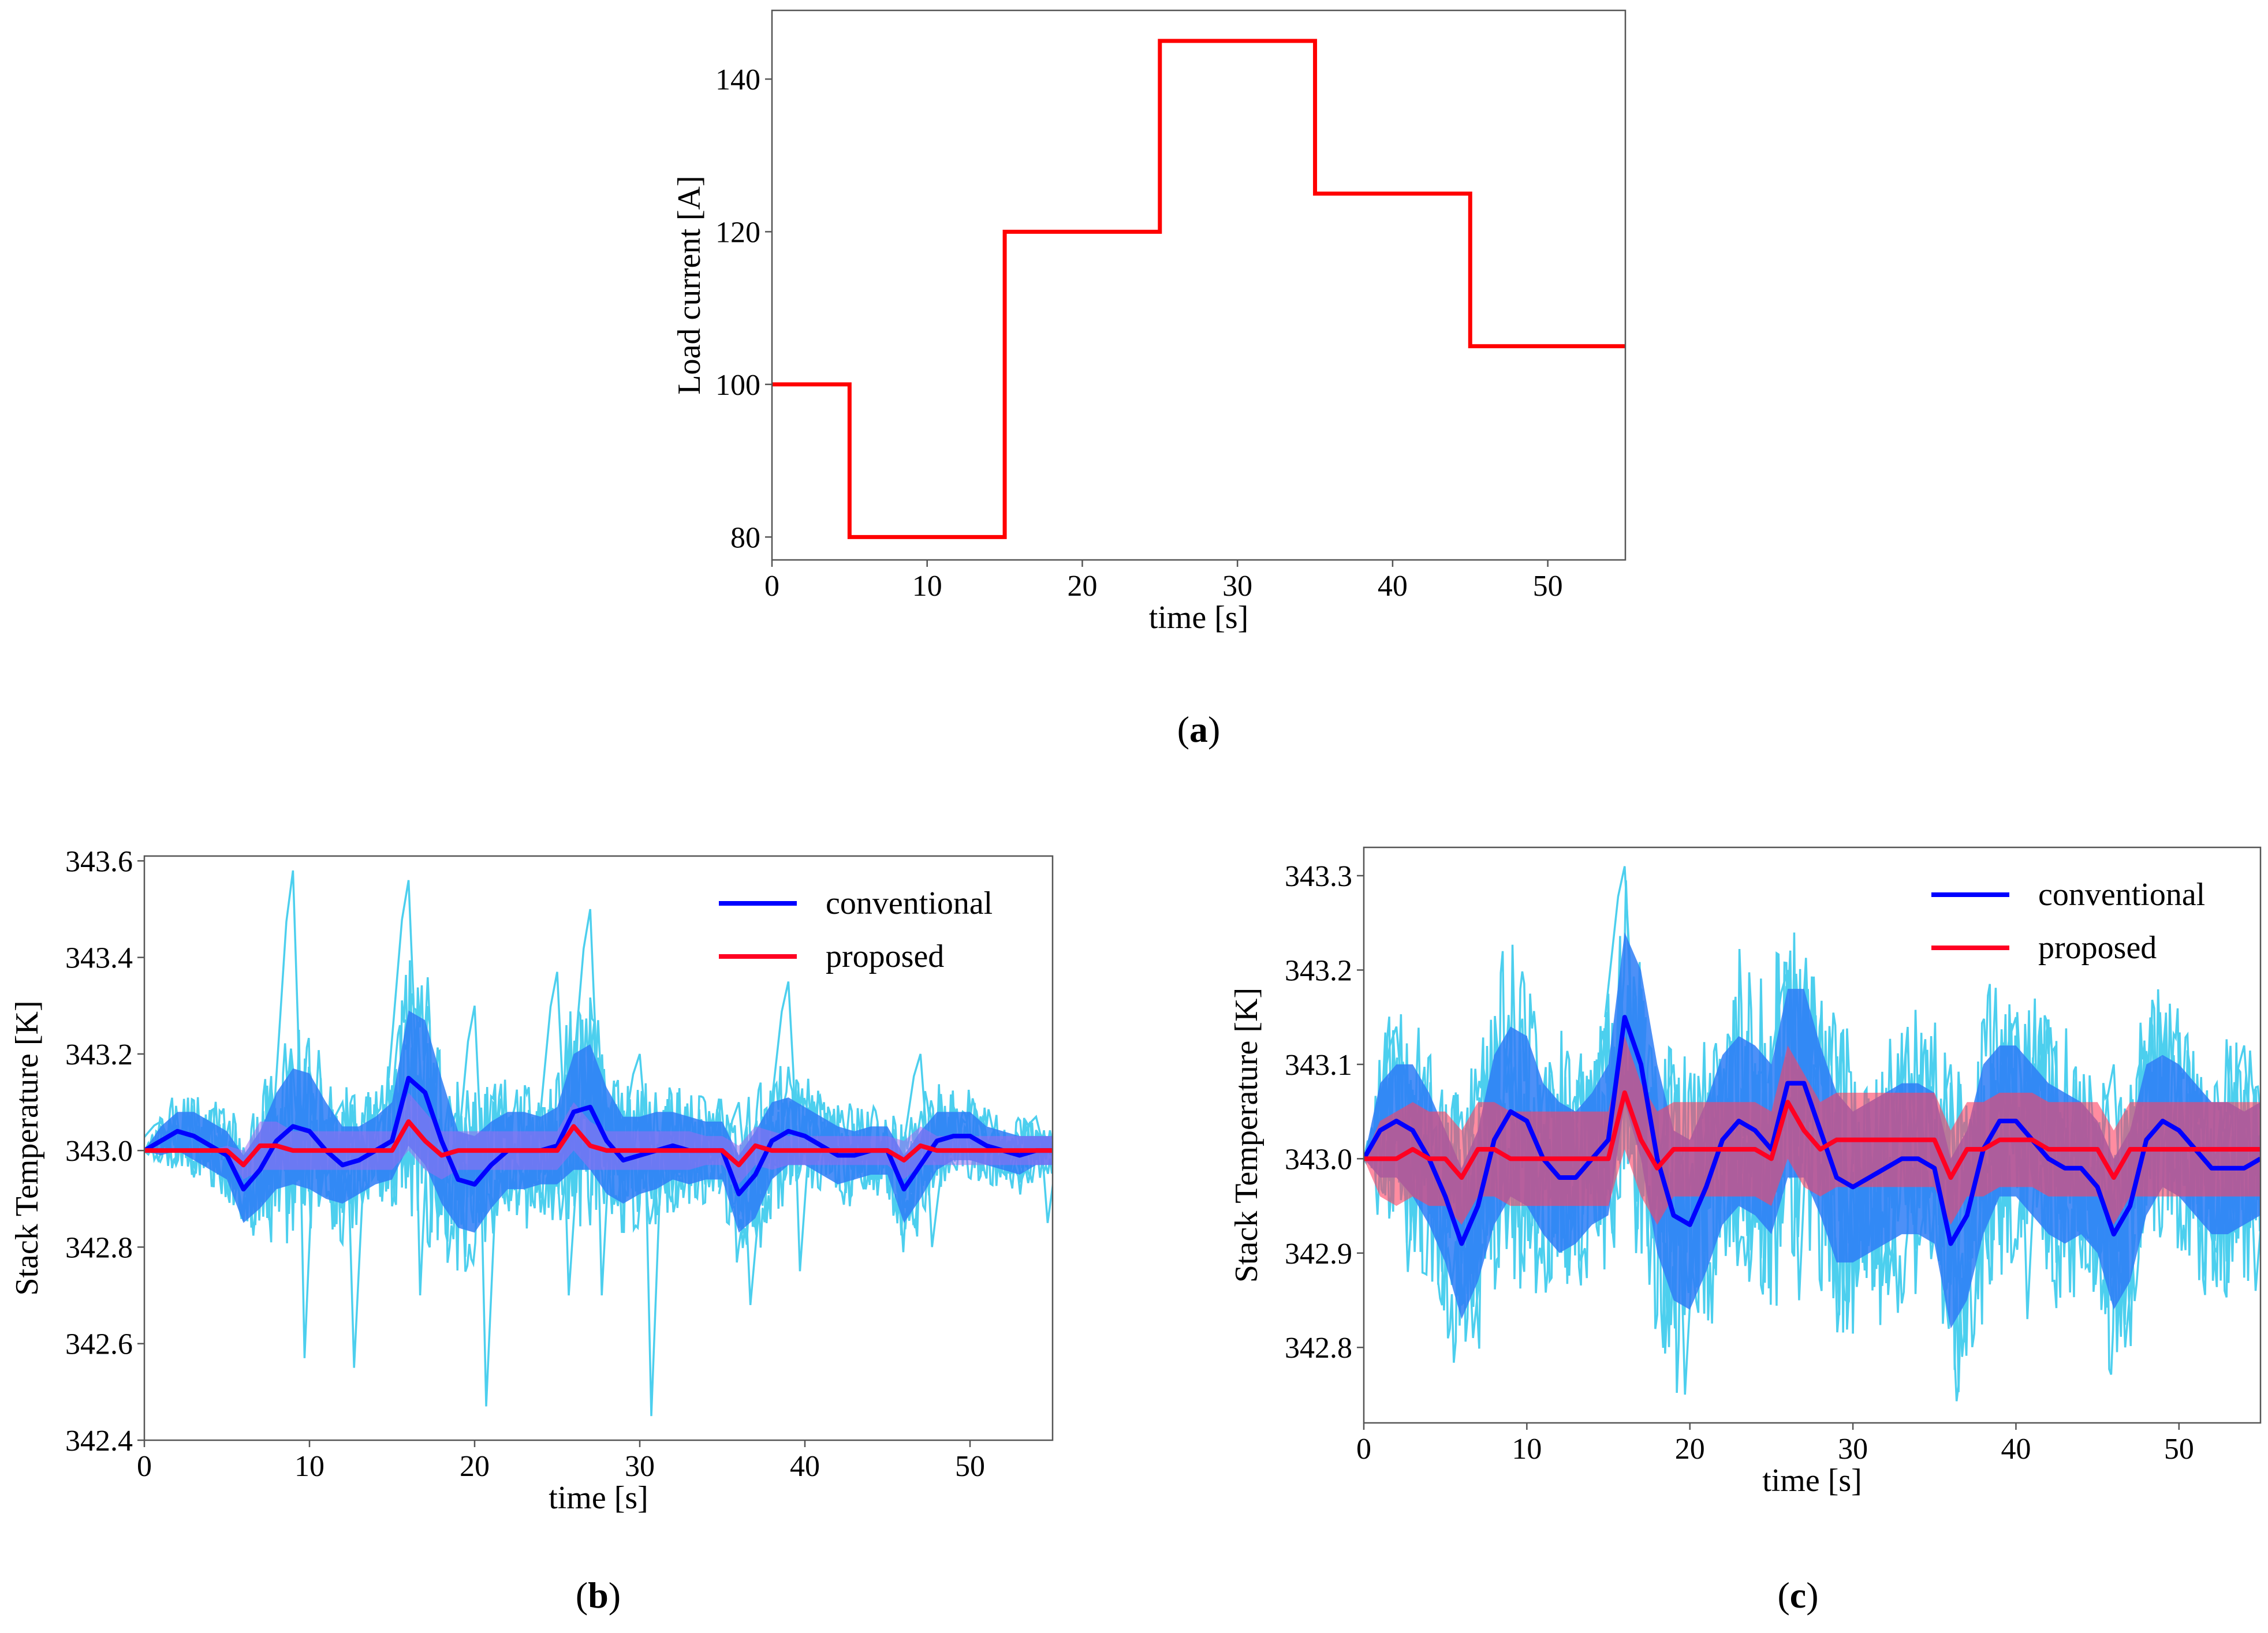 This screenshot has width=2268, height=1633. I want to click on panel-label-letter: a, so click(1198, 729).